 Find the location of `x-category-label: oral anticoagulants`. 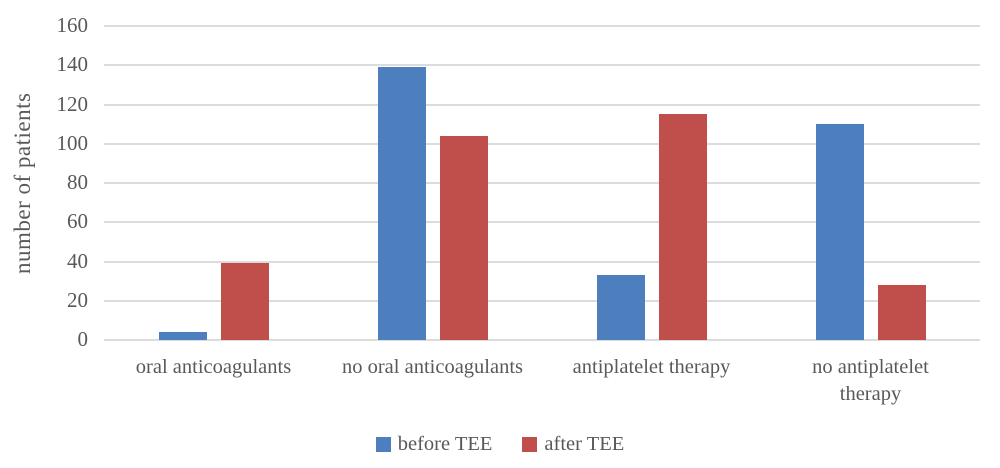

x-category-label: oral anticoagulants is located at coordinates (213, 367).